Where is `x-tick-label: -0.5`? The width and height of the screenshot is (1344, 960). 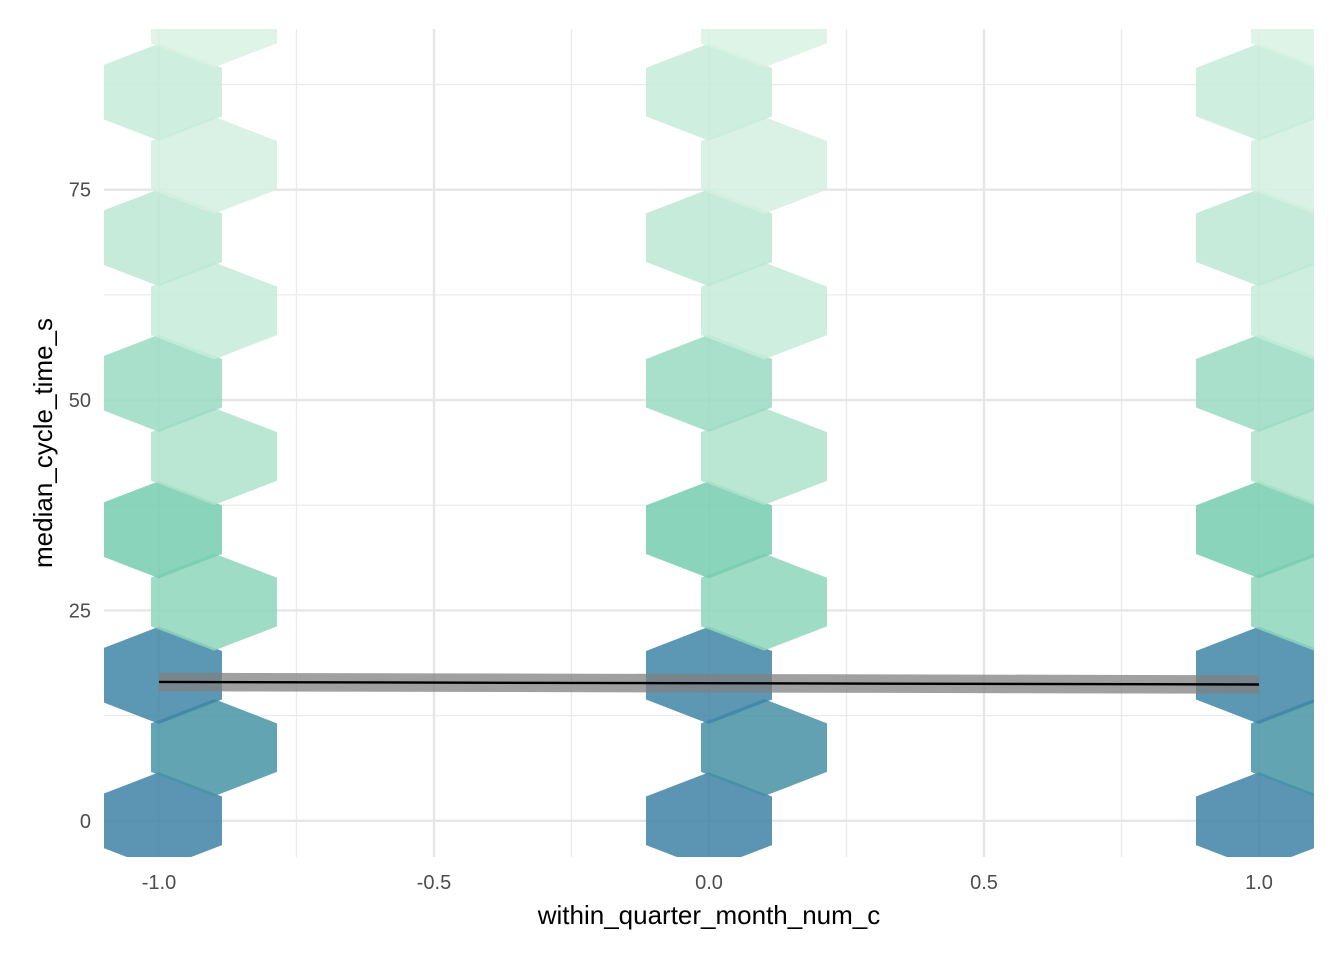 x-tick-label: -0.5 is located at coordinates (434, 883).